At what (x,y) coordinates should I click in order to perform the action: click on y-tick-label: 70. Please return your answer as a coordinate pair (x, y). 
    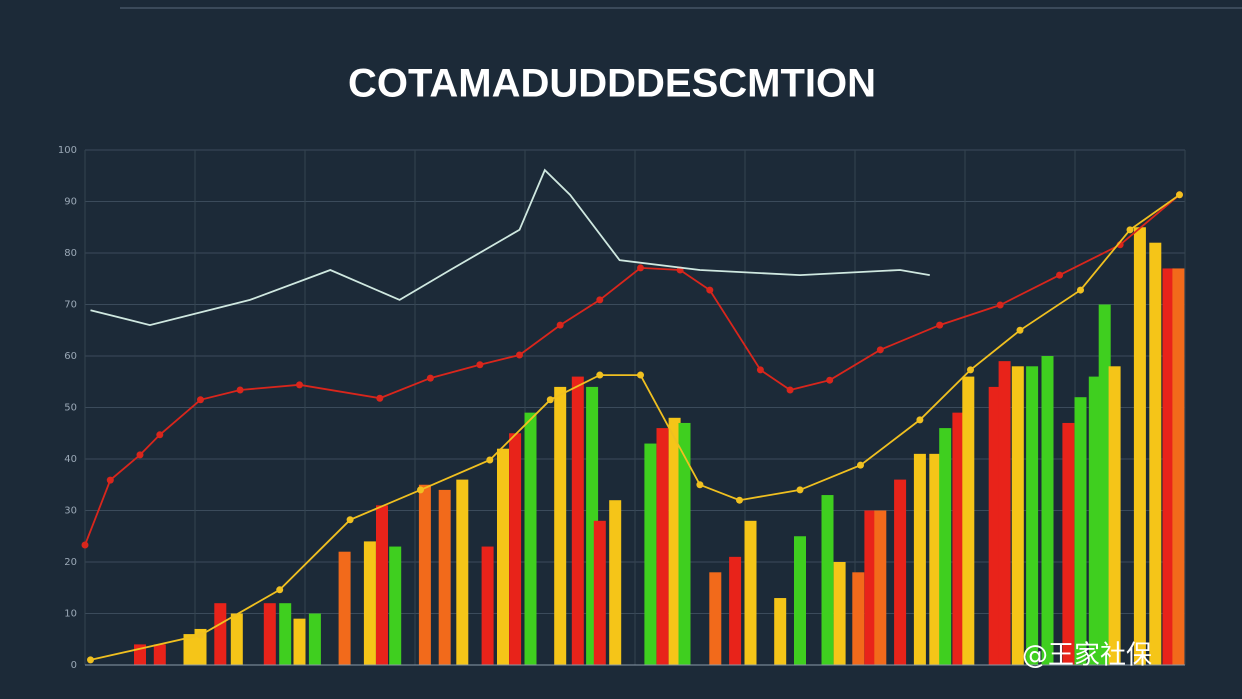
    Looking at the image, I should click on (70, 305).